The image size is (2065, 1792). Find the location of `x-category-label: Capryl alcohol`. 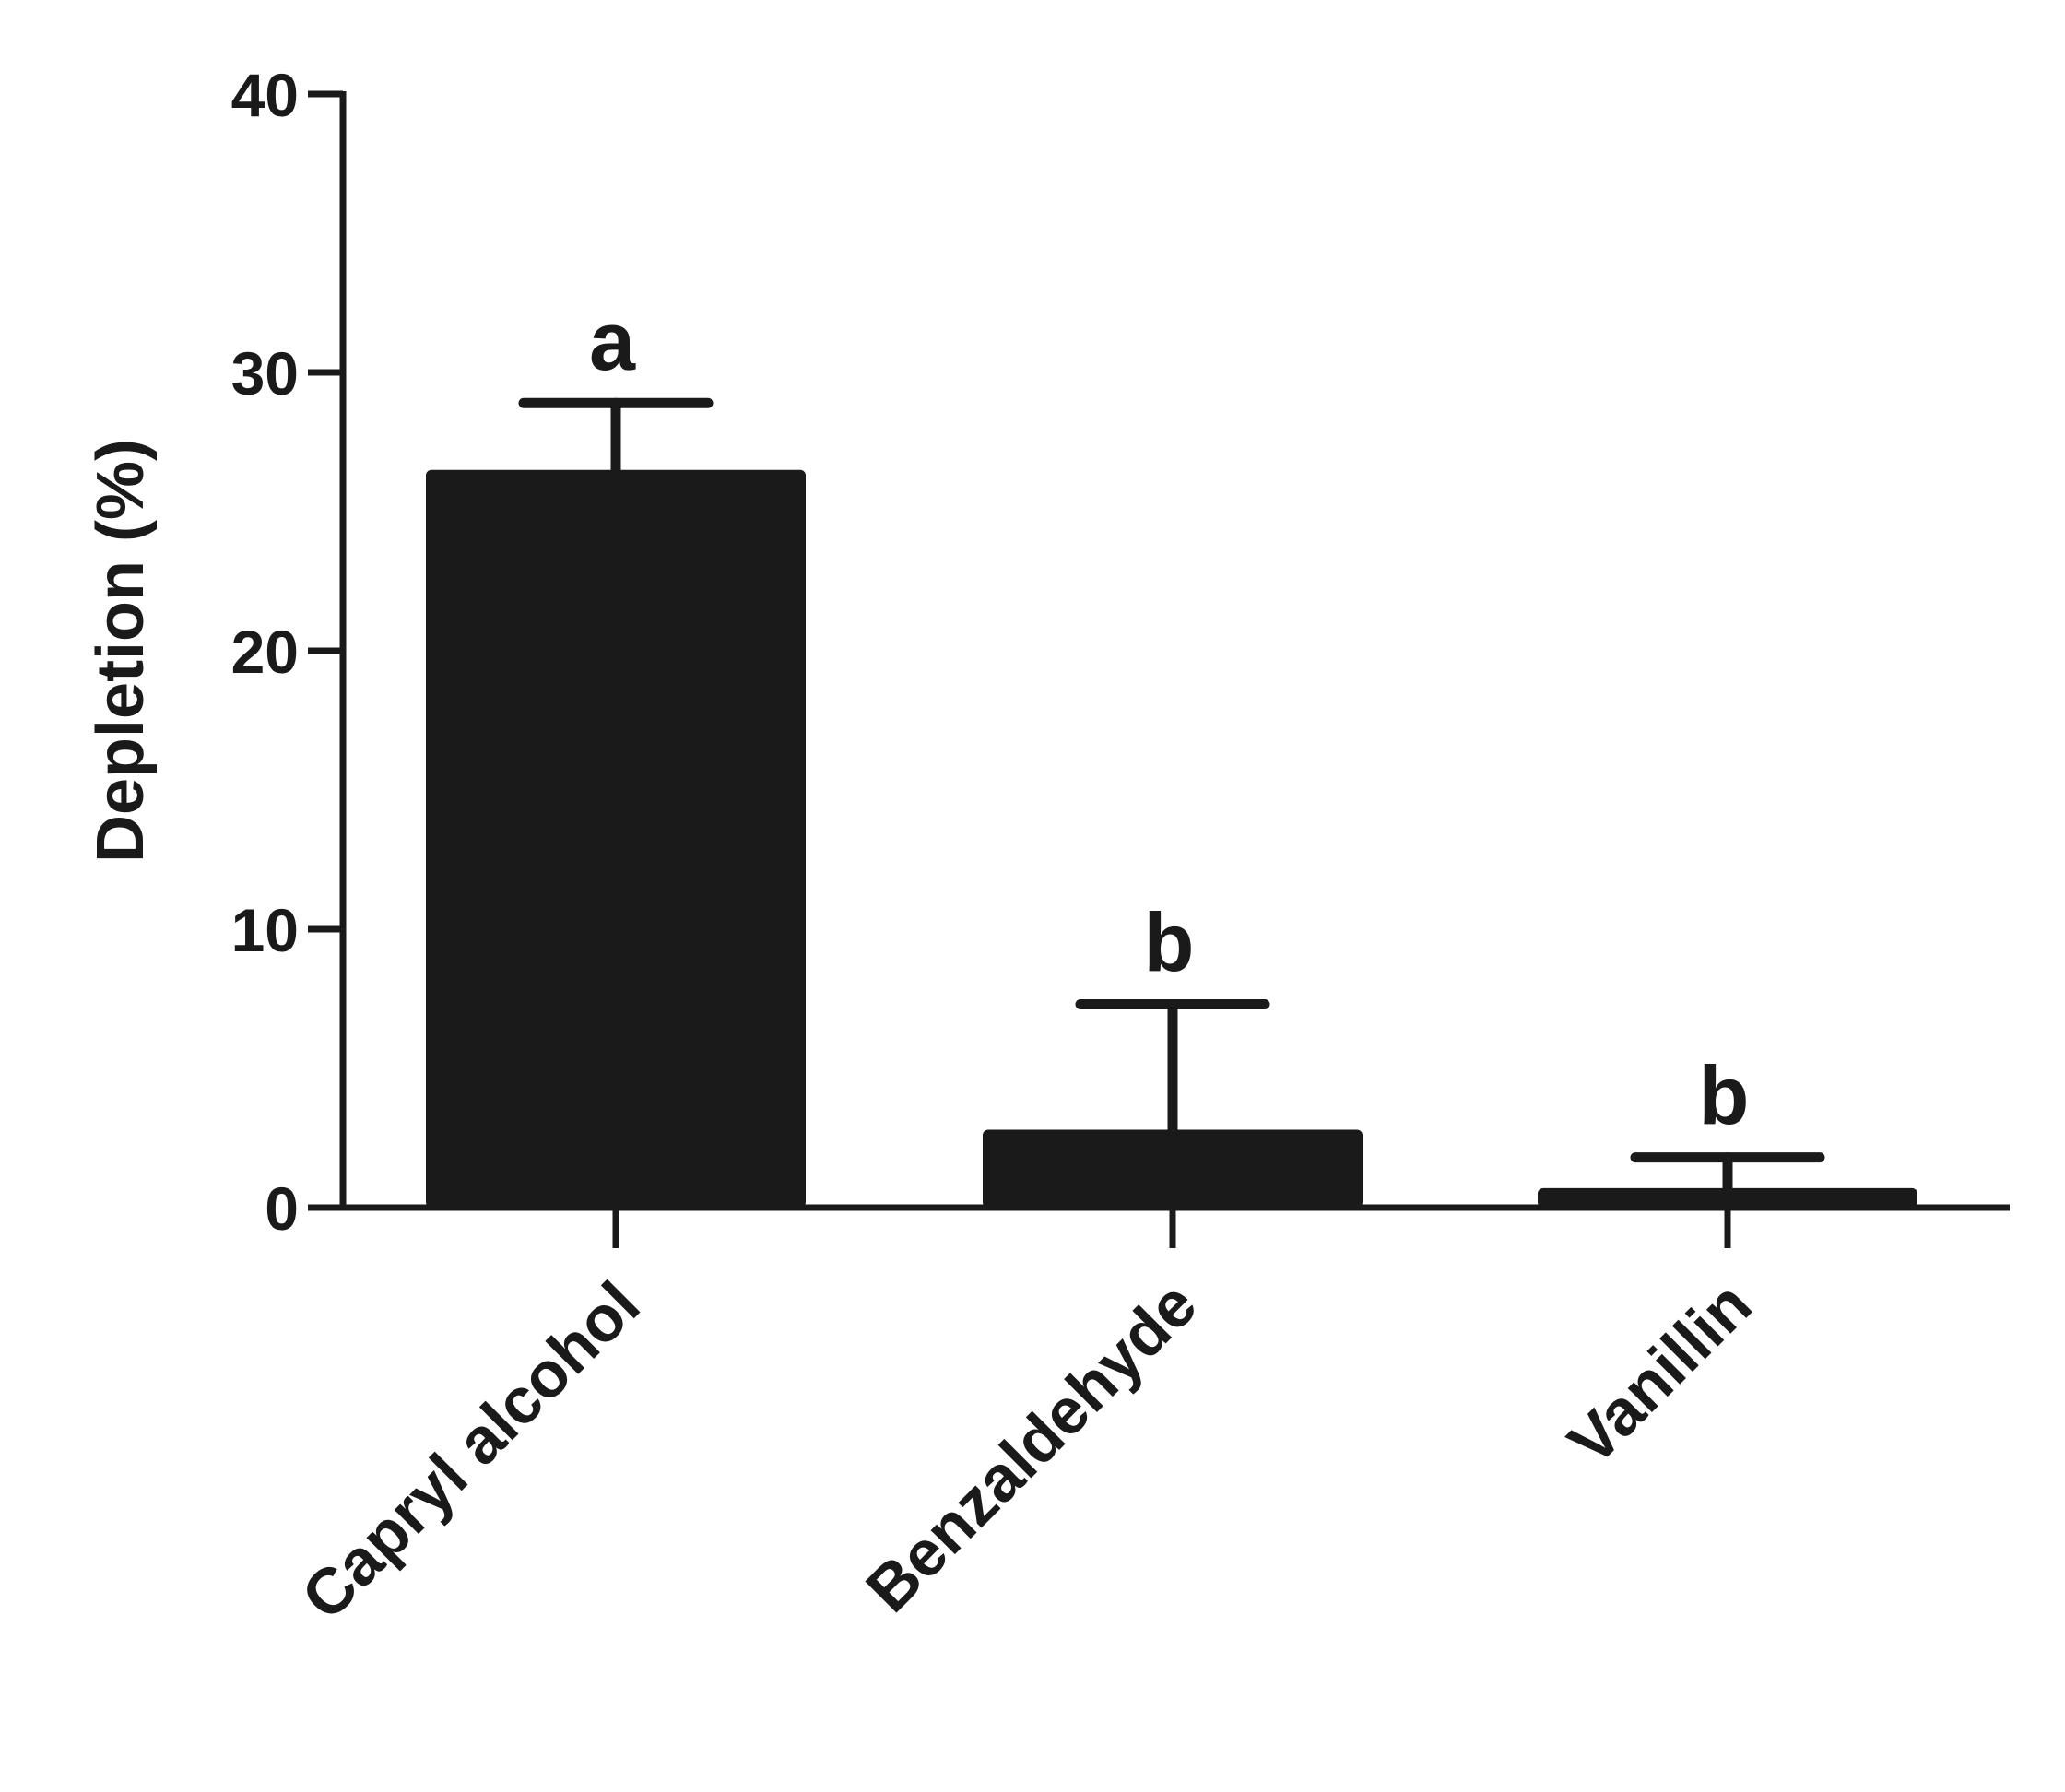

x-category-label: Capryl alcohol is located at coordinates (470, 1450).